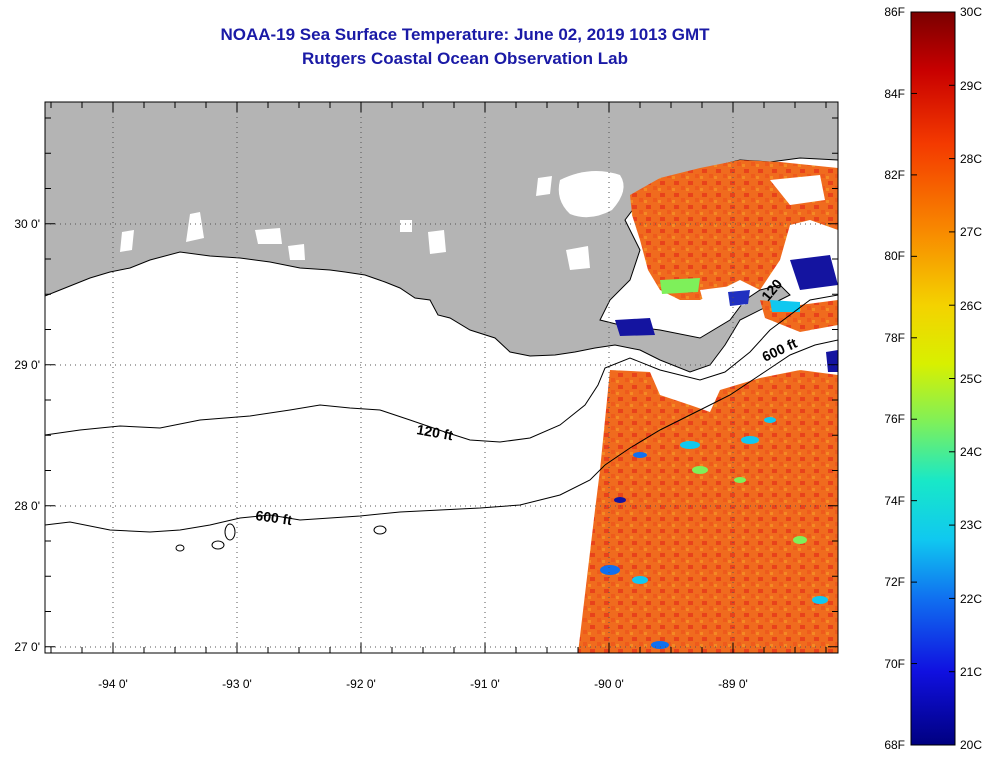  Describe the element at coordinates (894, 664) in the screenshot. I see `cb-f-label: 70F` at that location.